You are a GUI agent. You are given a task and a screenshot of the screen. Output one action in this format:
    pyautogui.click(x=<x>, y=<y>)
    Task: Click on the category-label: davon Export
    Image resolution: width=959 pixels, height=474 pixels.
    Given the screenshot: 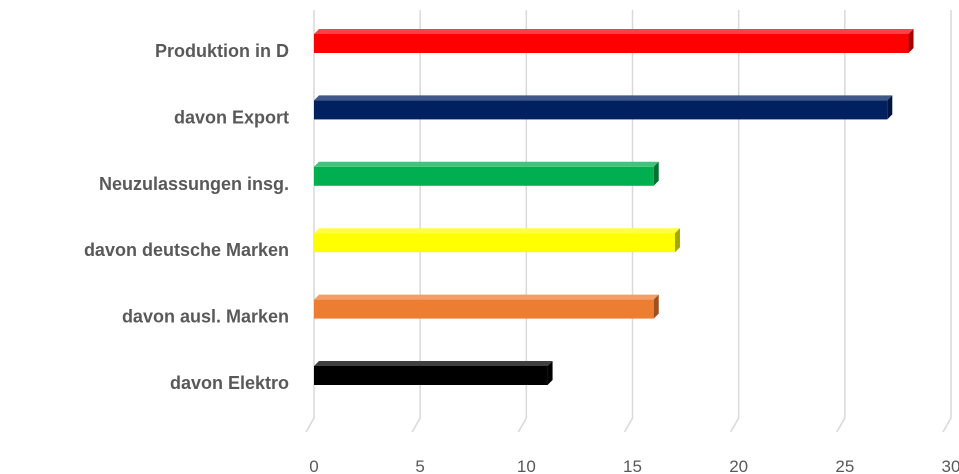 What is the action you would take?
    pyautogui.click(x=231, y=117)
    